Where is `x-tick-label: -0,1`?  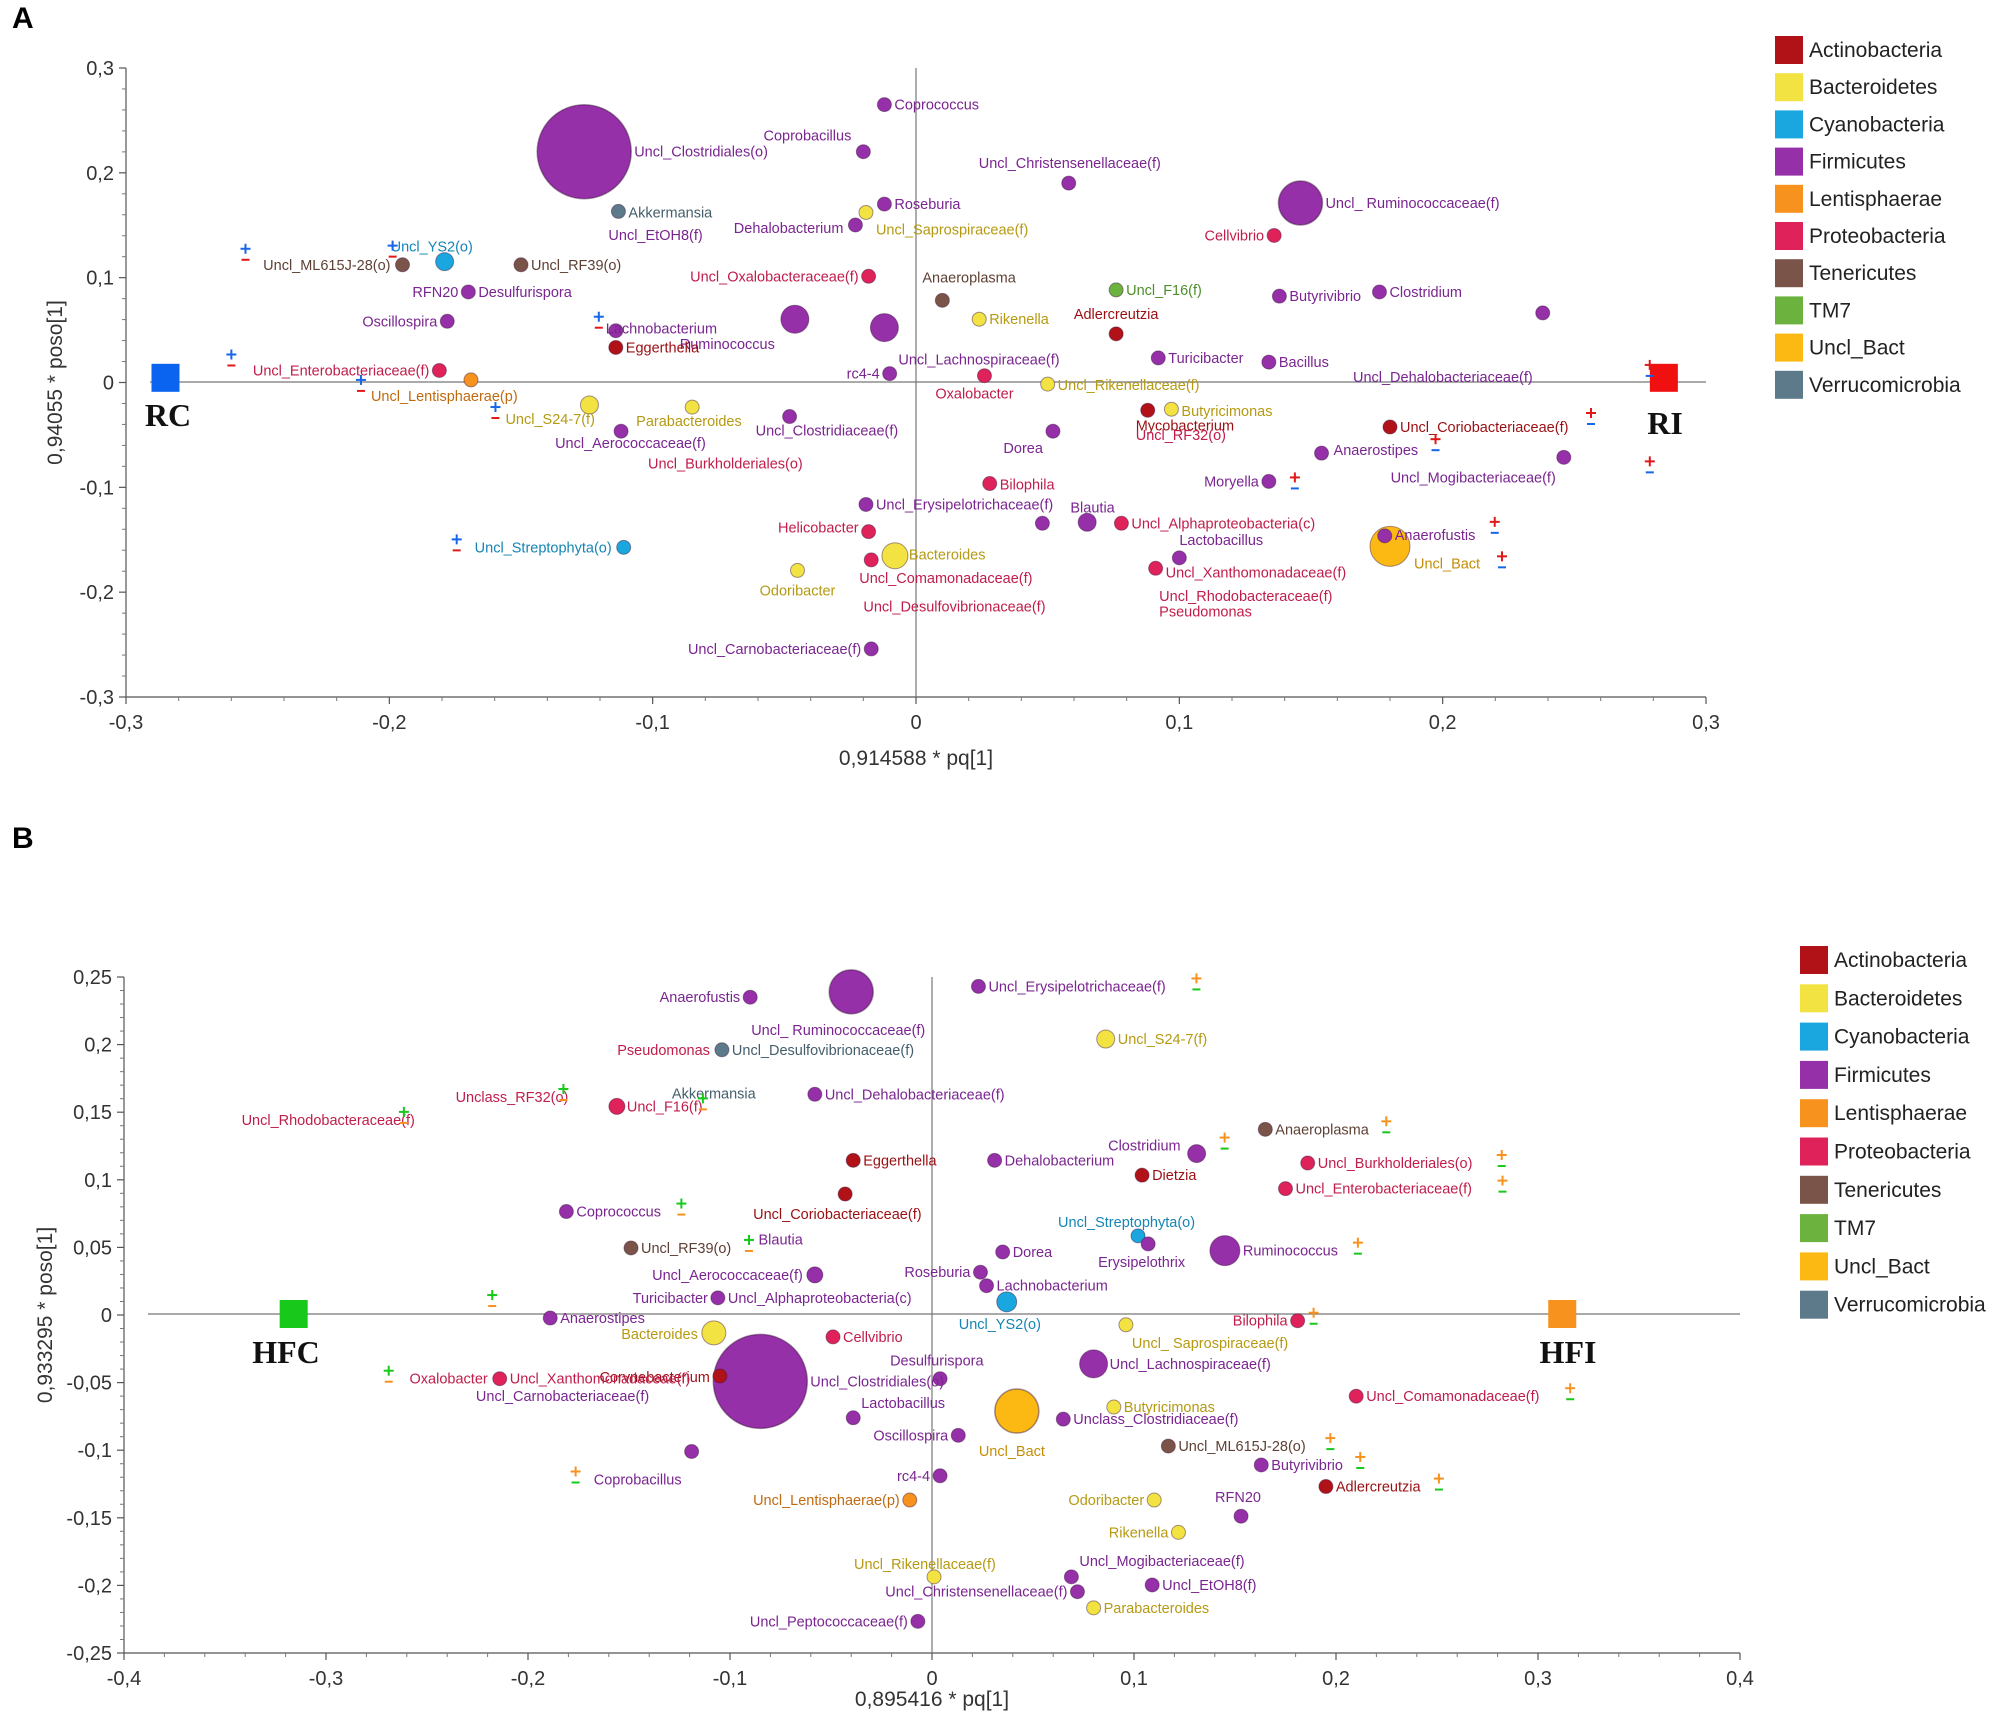
x-tick-label: -0,1 is located at coordinates (652, 723).